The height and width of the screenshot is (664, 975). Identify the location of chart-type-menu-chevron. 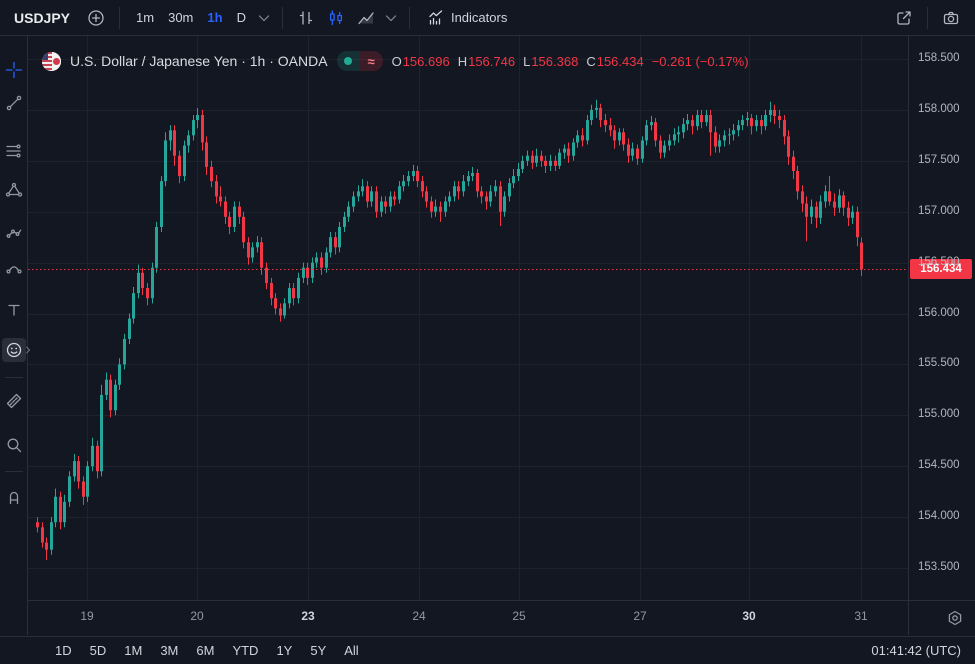
(391, 18).